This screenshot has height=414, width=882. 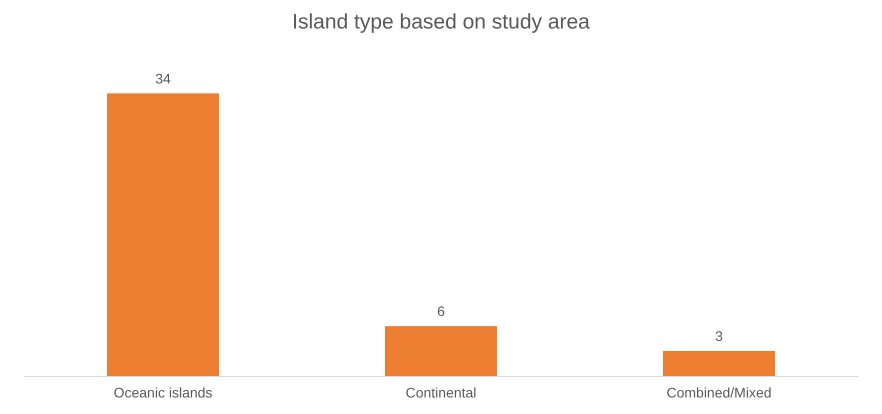 What do you see at coordinates (163, 78) in the screenshot?
I see `data-label: 34` at bounding box center [163, 78].